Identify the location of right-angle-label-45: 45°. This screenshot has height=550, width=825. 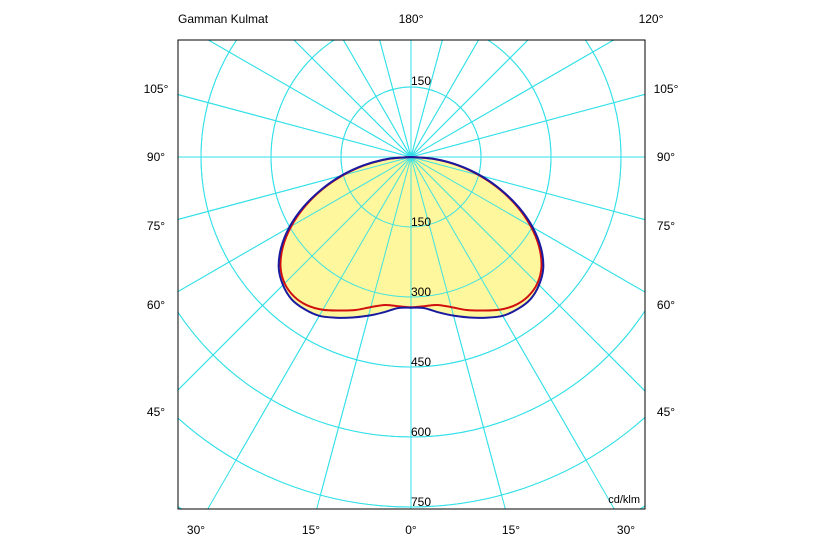
(666, 412).